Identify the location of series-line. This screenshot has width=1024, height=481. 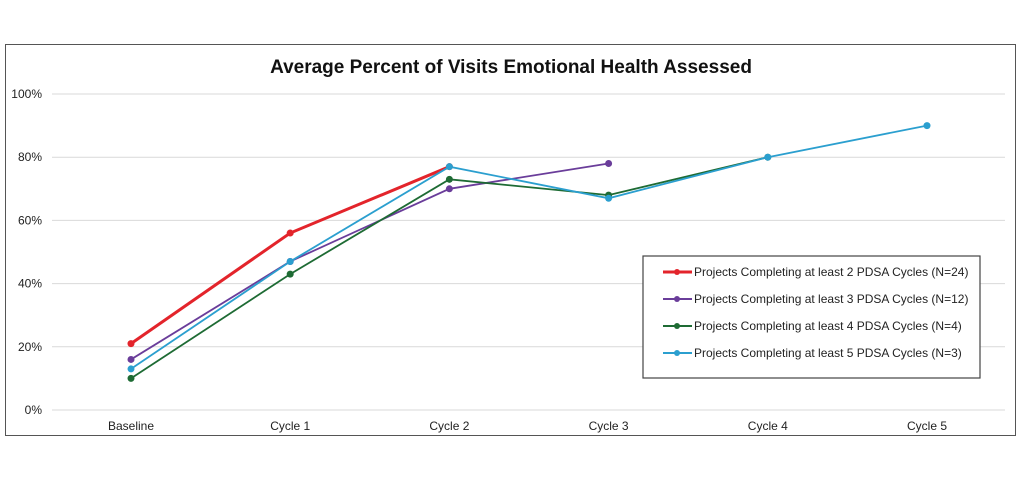
(290, 255).